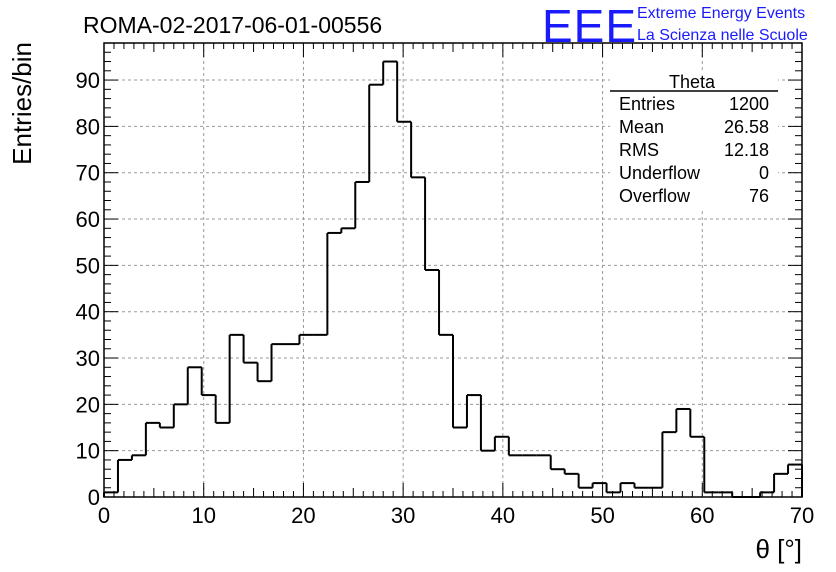  I want to click on stats-row-label: Overflow, so click(655, 196).